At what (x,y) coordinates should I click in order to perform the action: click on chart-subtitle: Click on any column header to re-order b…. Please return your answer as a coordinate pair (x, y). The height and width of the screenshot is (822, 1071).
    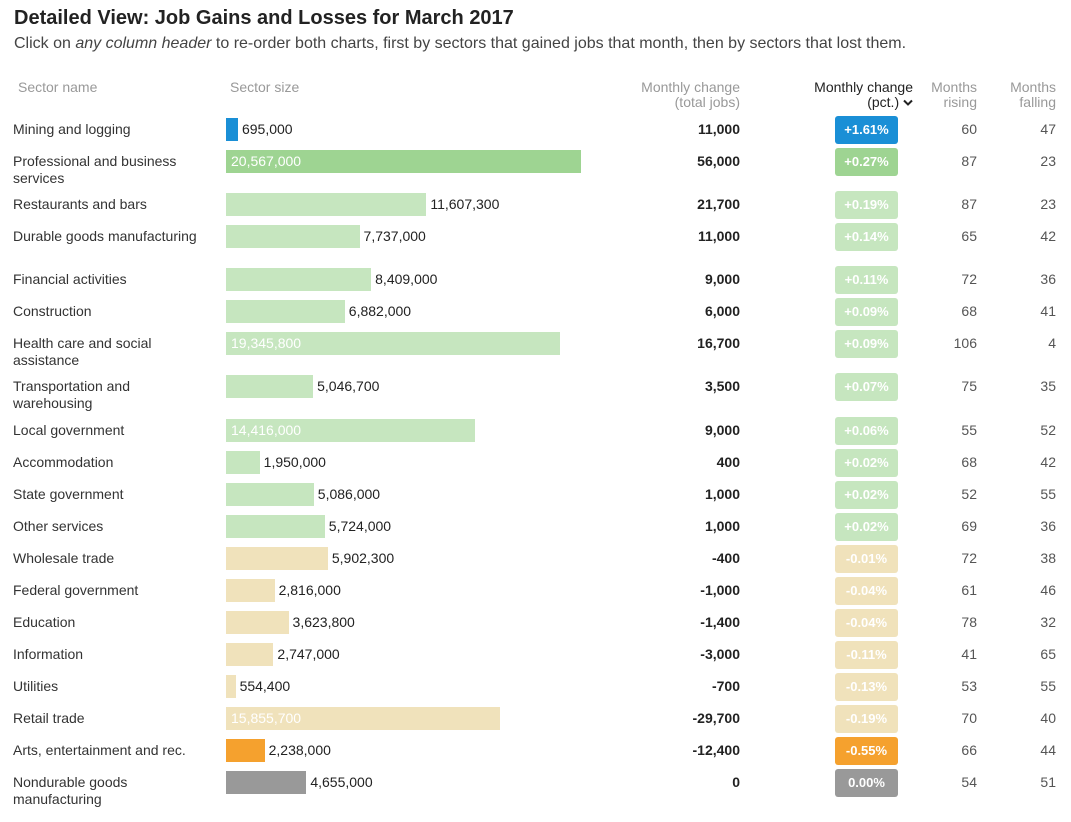
    Looking at the image, I should click on (460, 43).